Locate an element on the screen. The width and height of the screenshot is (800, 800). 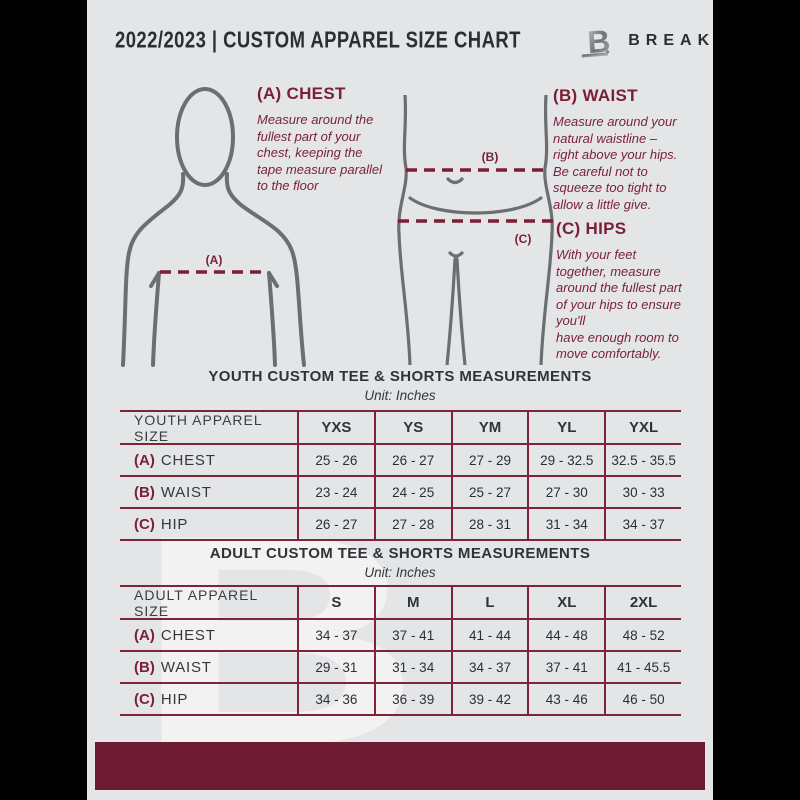
youth-header-row: YOUTH APPAREL SIZE YXS YS YM YL YXL is located at coordinates (400, 428).